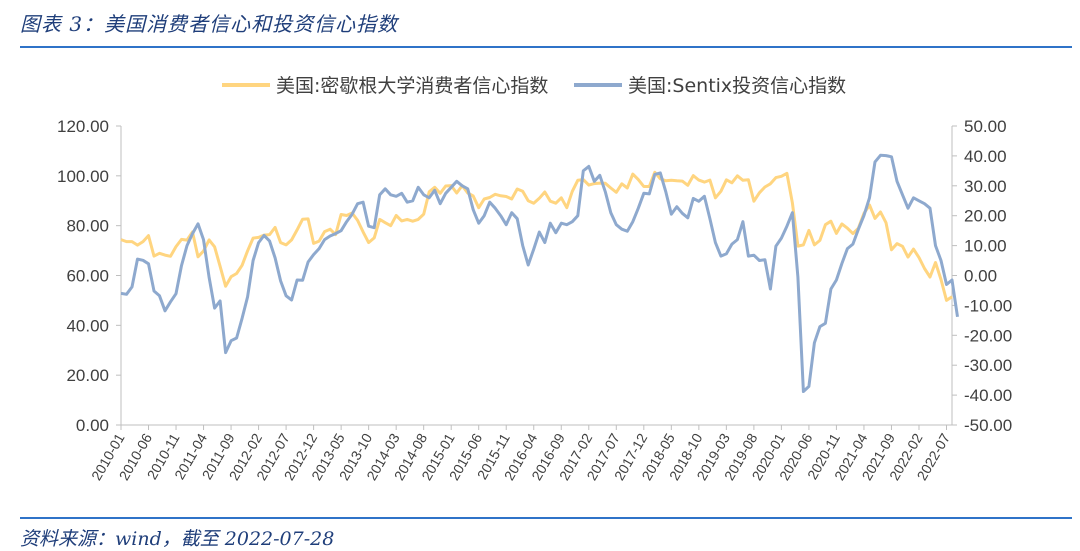 This screenshot has width=1080, height=551. I want to click on title-divider, so click(546, 47).